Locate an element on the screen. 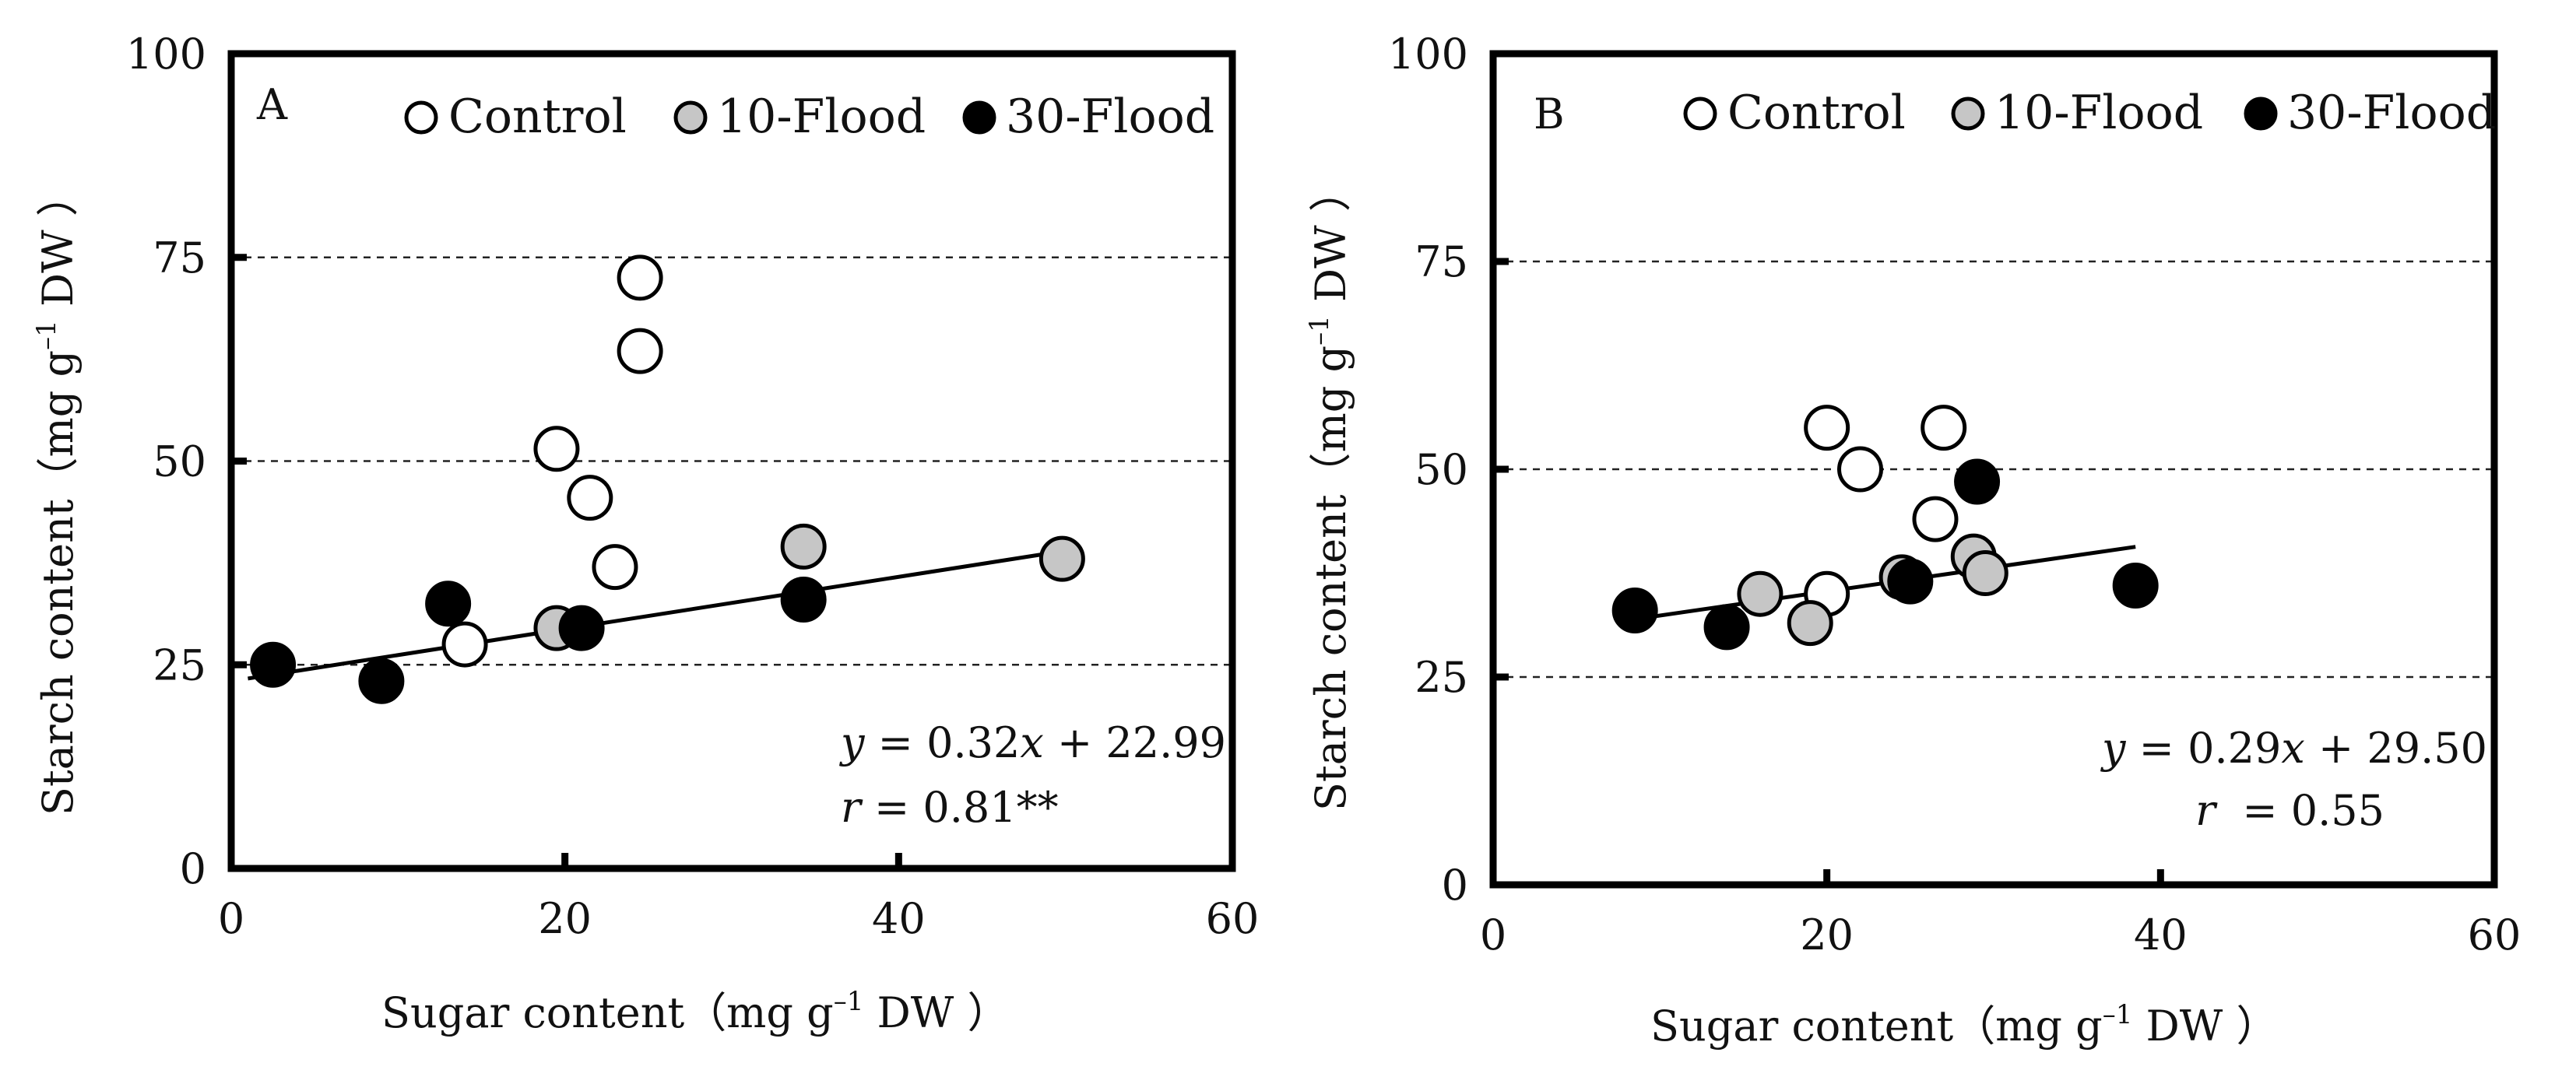  panel-b-xtick-label-20: 20 is located at coordinates (1827, 934).